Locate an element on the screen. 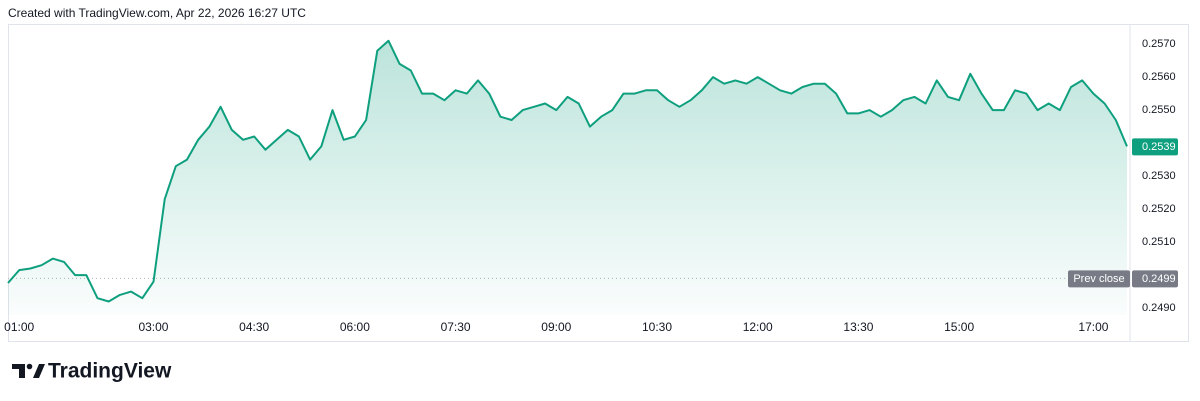  x-tick-label: 04:30 is located at coordinates (254, 327).